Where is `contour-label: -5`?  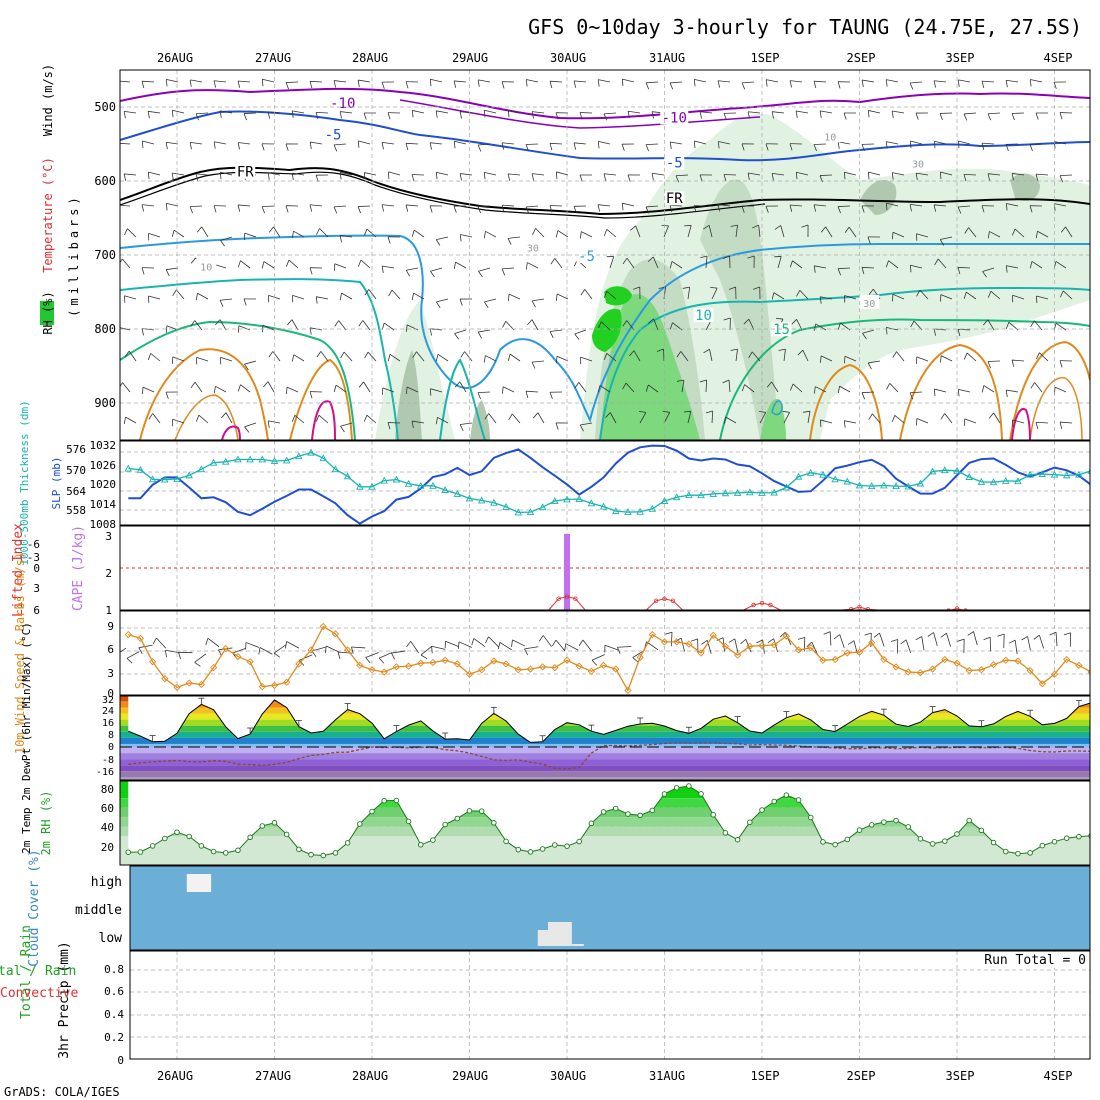 contour-label: -5 is located at coordinates (333, 136).